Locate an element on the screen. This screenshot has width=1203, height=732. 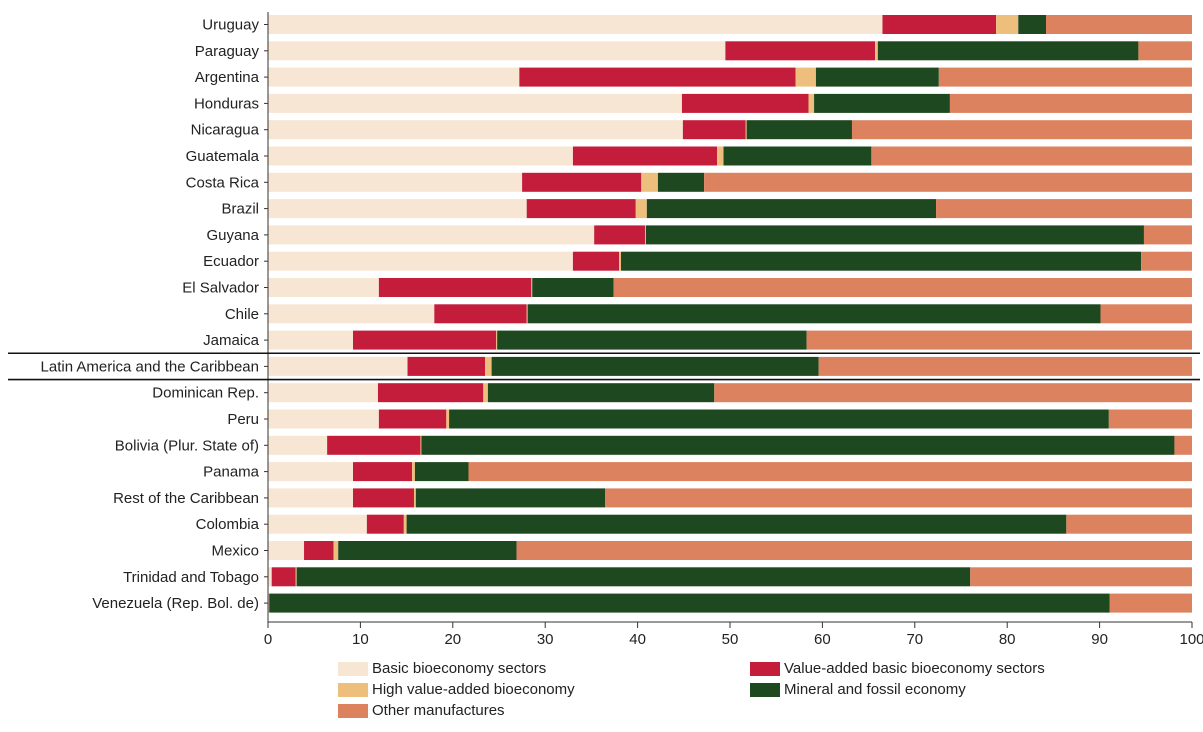
category-label: Dominican Rep. is located at coordinates (205, 393).